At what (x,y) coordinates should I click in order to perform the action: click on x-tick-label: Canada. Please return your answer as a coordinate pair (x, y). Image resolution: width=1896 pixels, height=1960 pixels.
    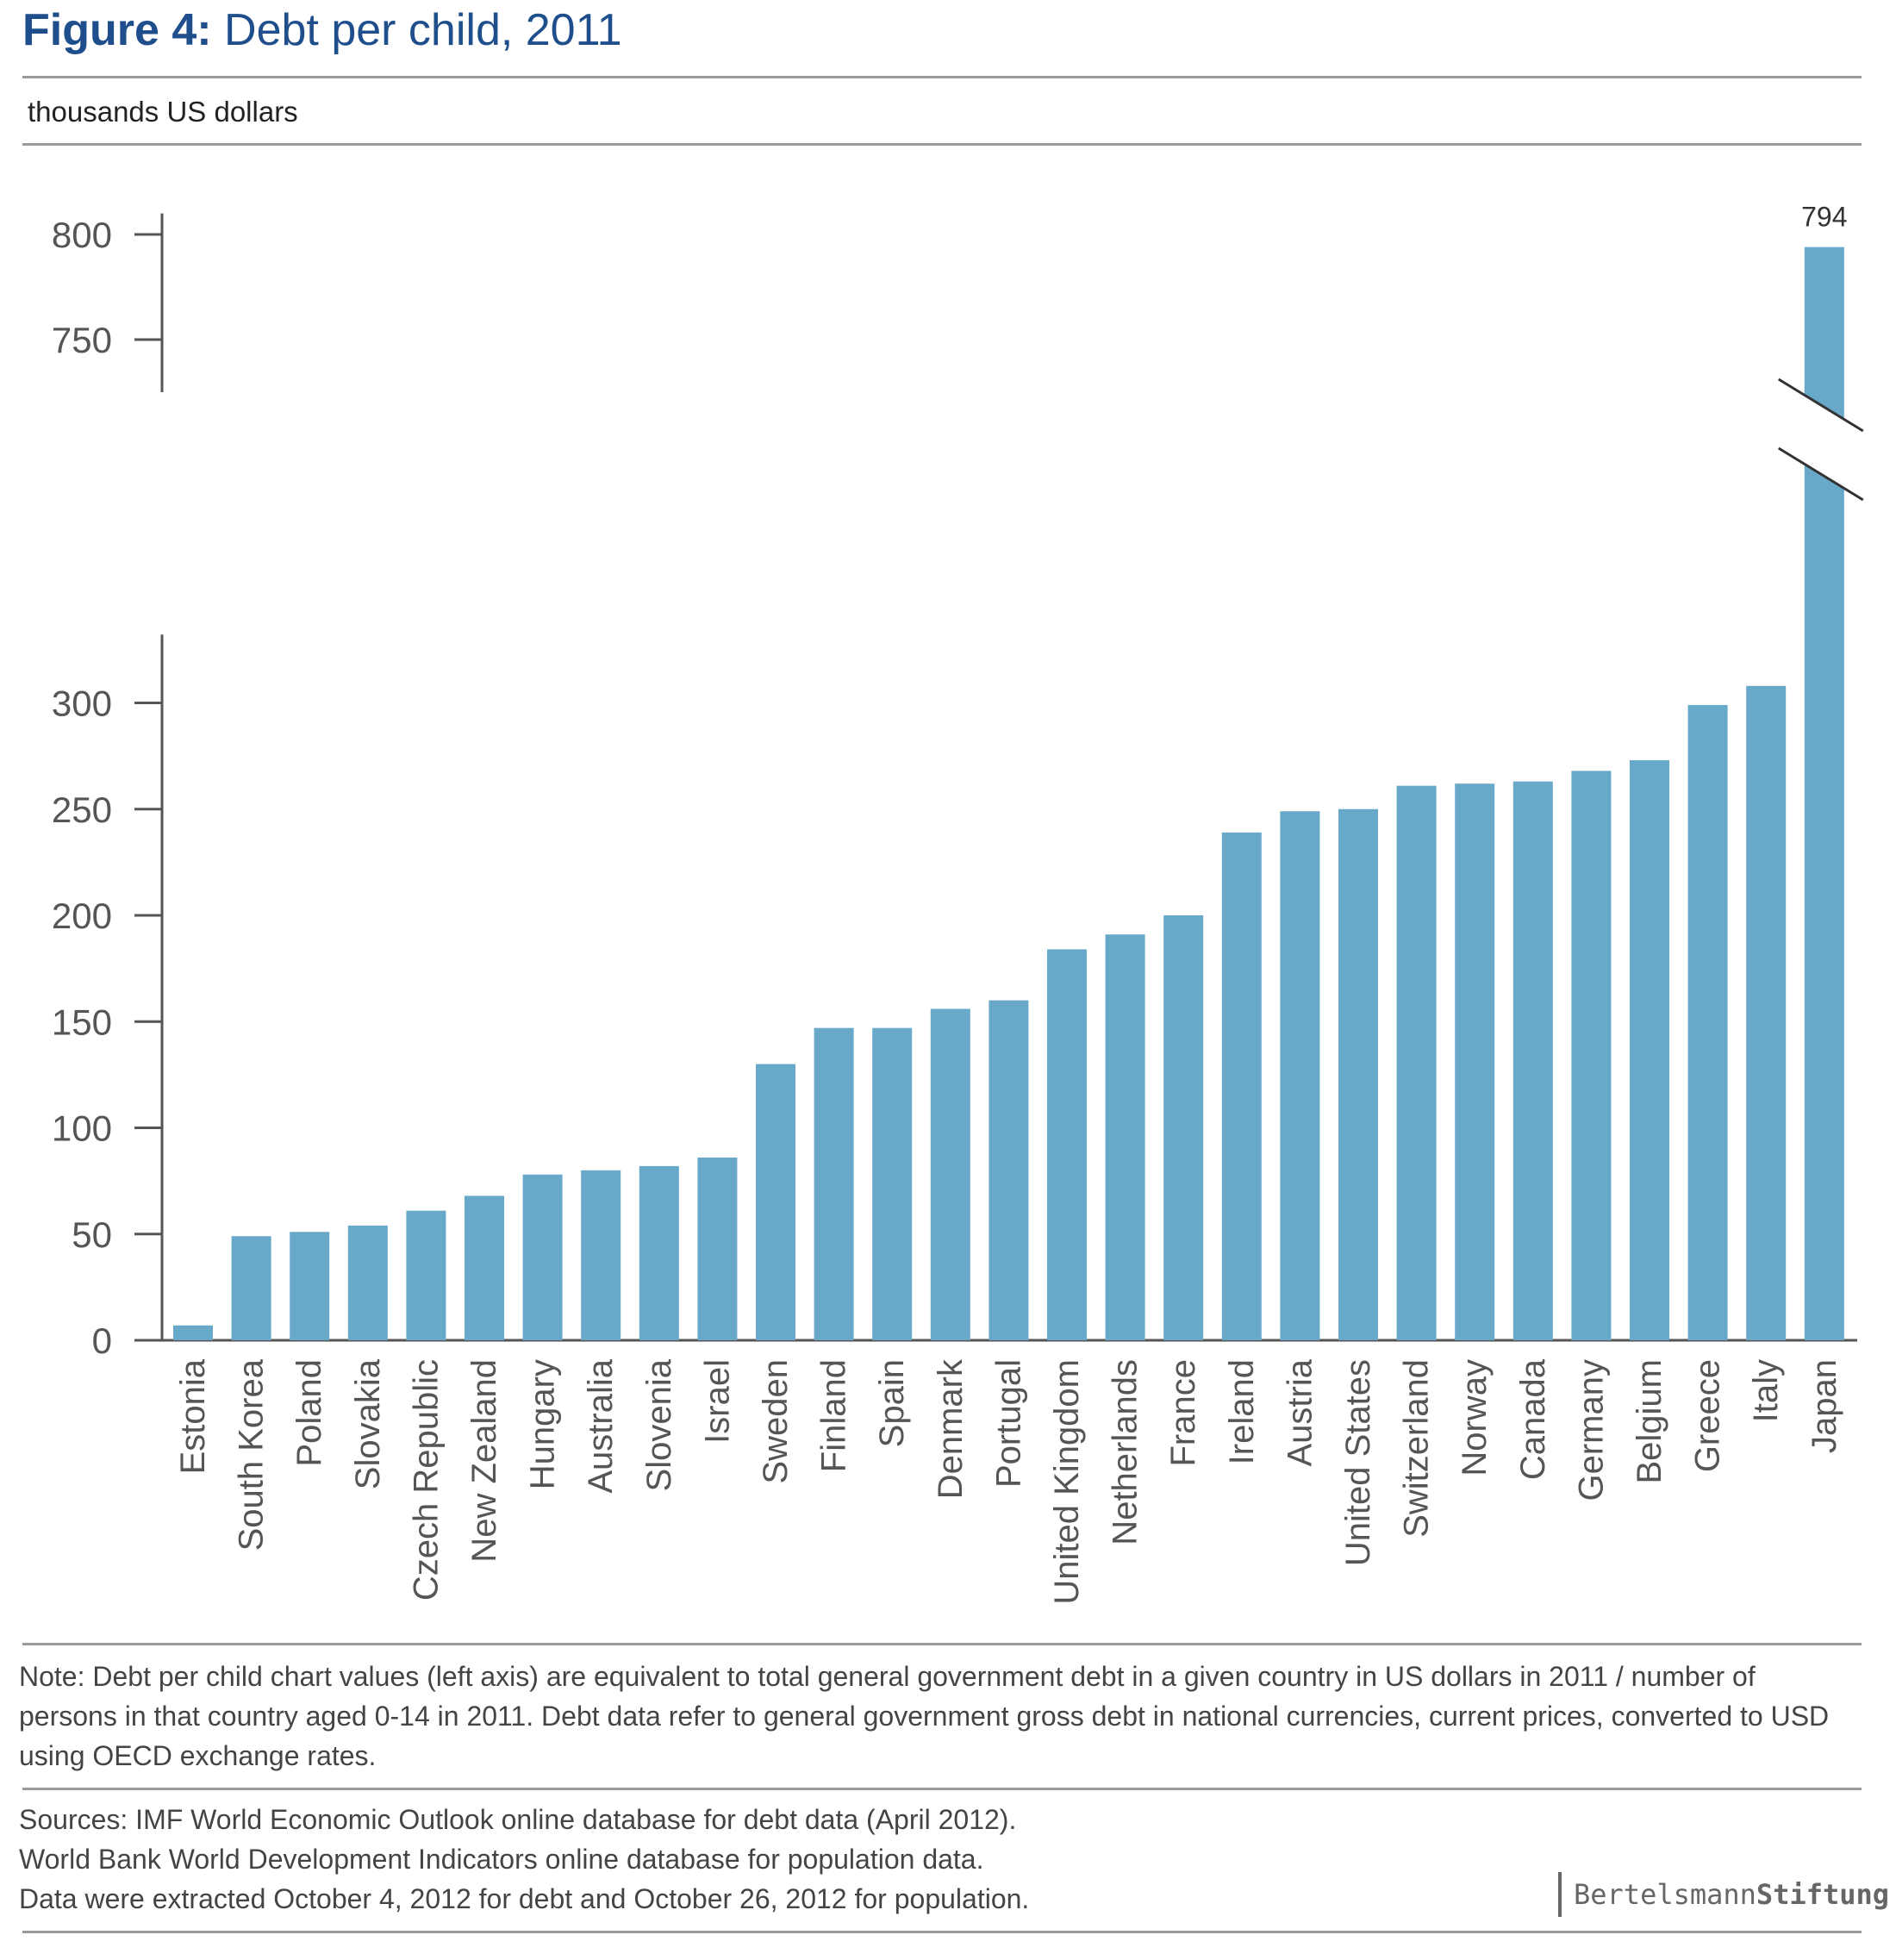
    Looking at the image, I should click on (1533, 1419).